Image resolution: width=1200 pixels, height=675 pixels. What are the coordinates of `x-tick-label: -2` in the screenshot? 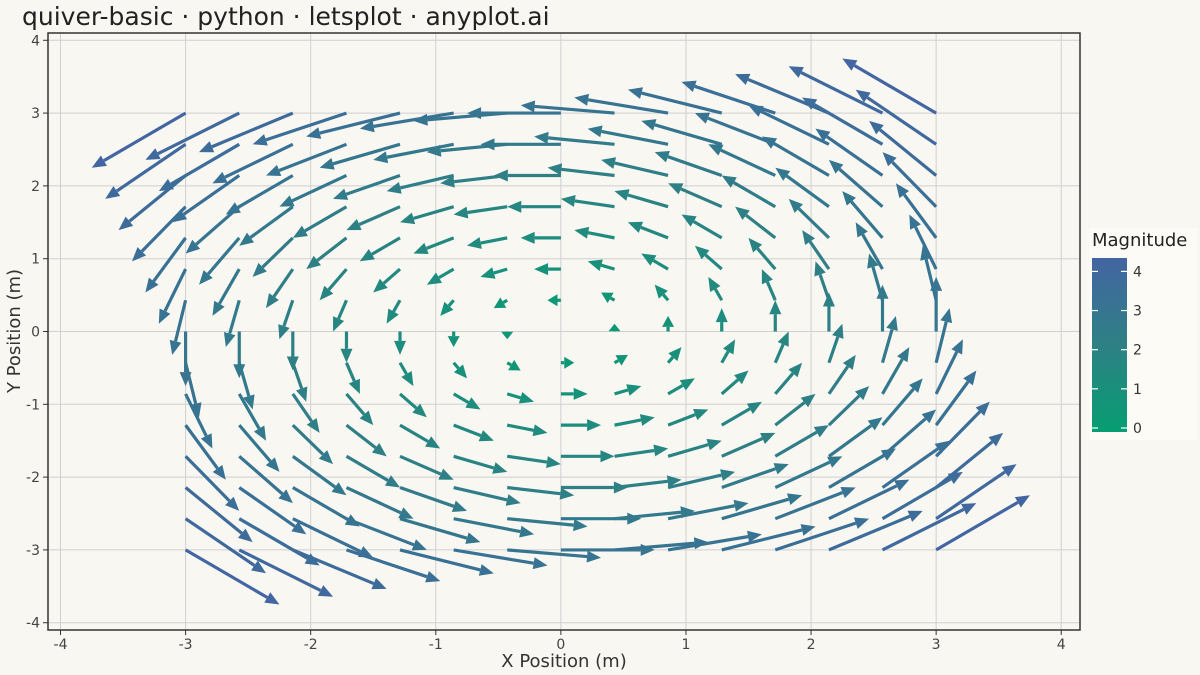 It's located at (311, 645).